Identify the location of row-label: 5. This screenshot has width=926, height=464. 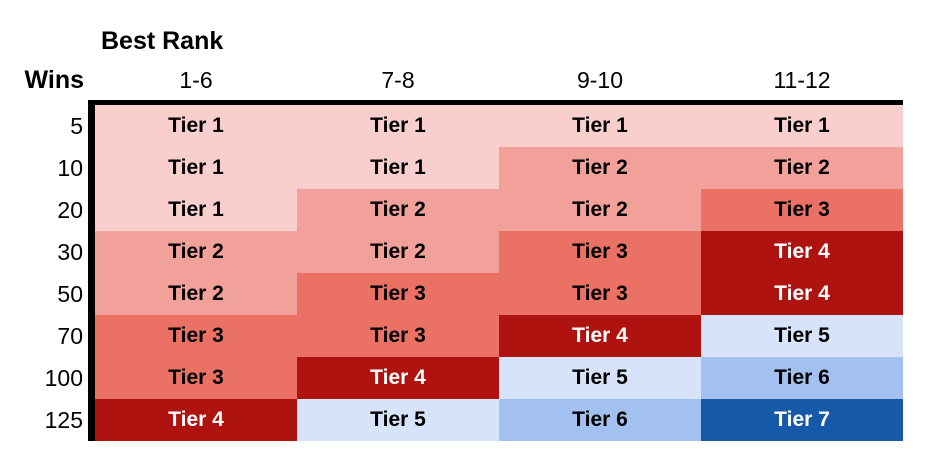
(76, 125).